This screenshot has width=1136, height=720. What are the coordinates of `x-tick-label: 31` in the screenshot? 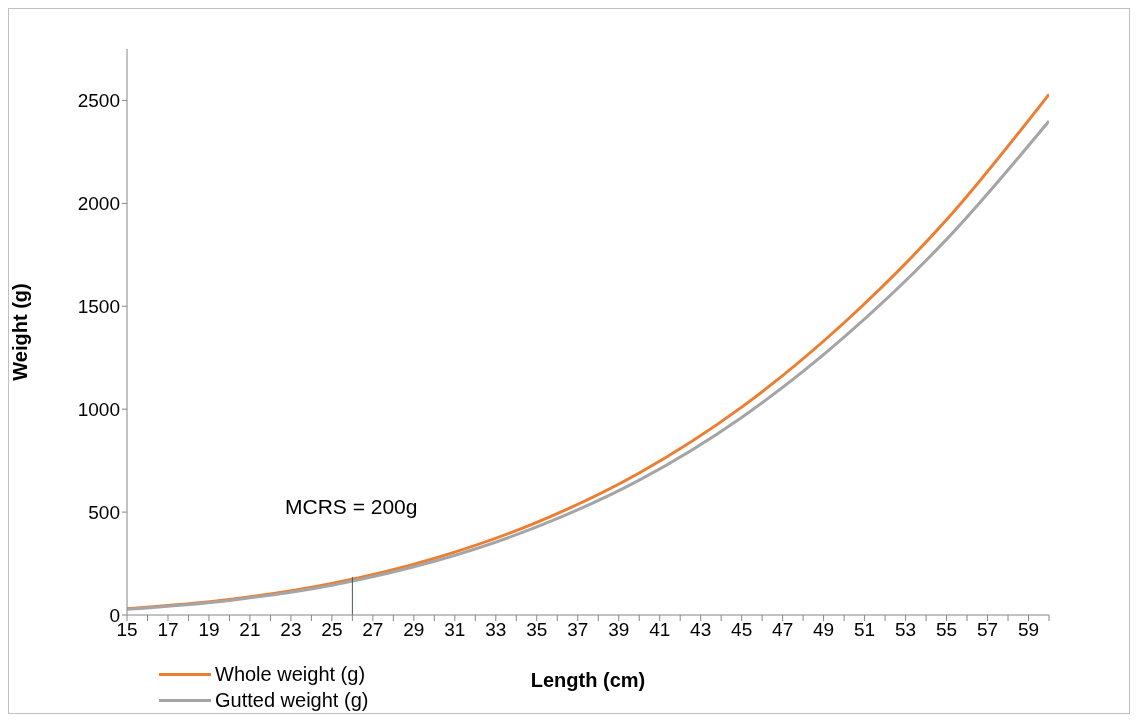 It's located at (455, 630).